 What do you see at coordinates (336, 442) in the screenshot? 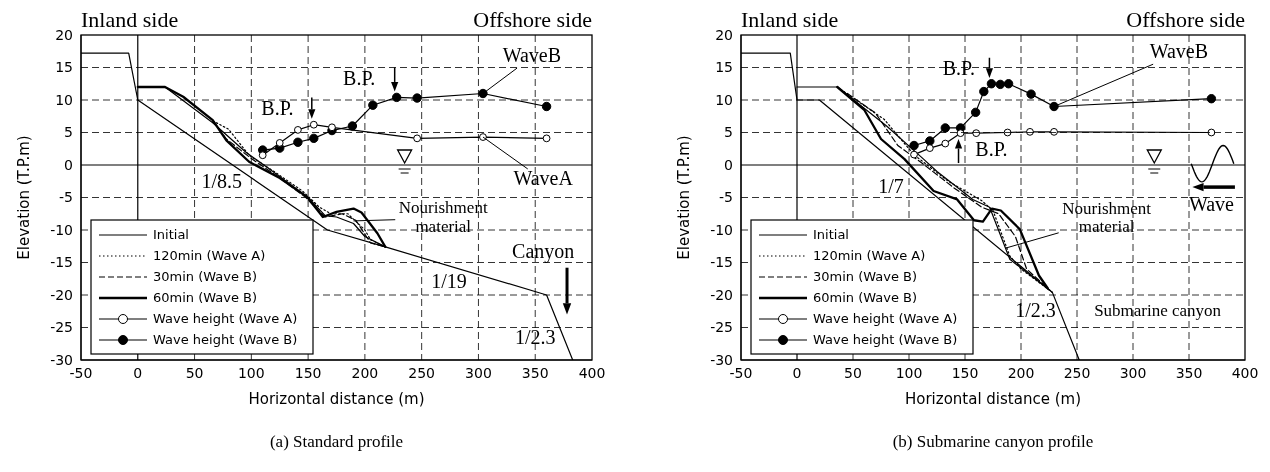
I see `text: (a) Standard profile` at bounding box center [336, 442].